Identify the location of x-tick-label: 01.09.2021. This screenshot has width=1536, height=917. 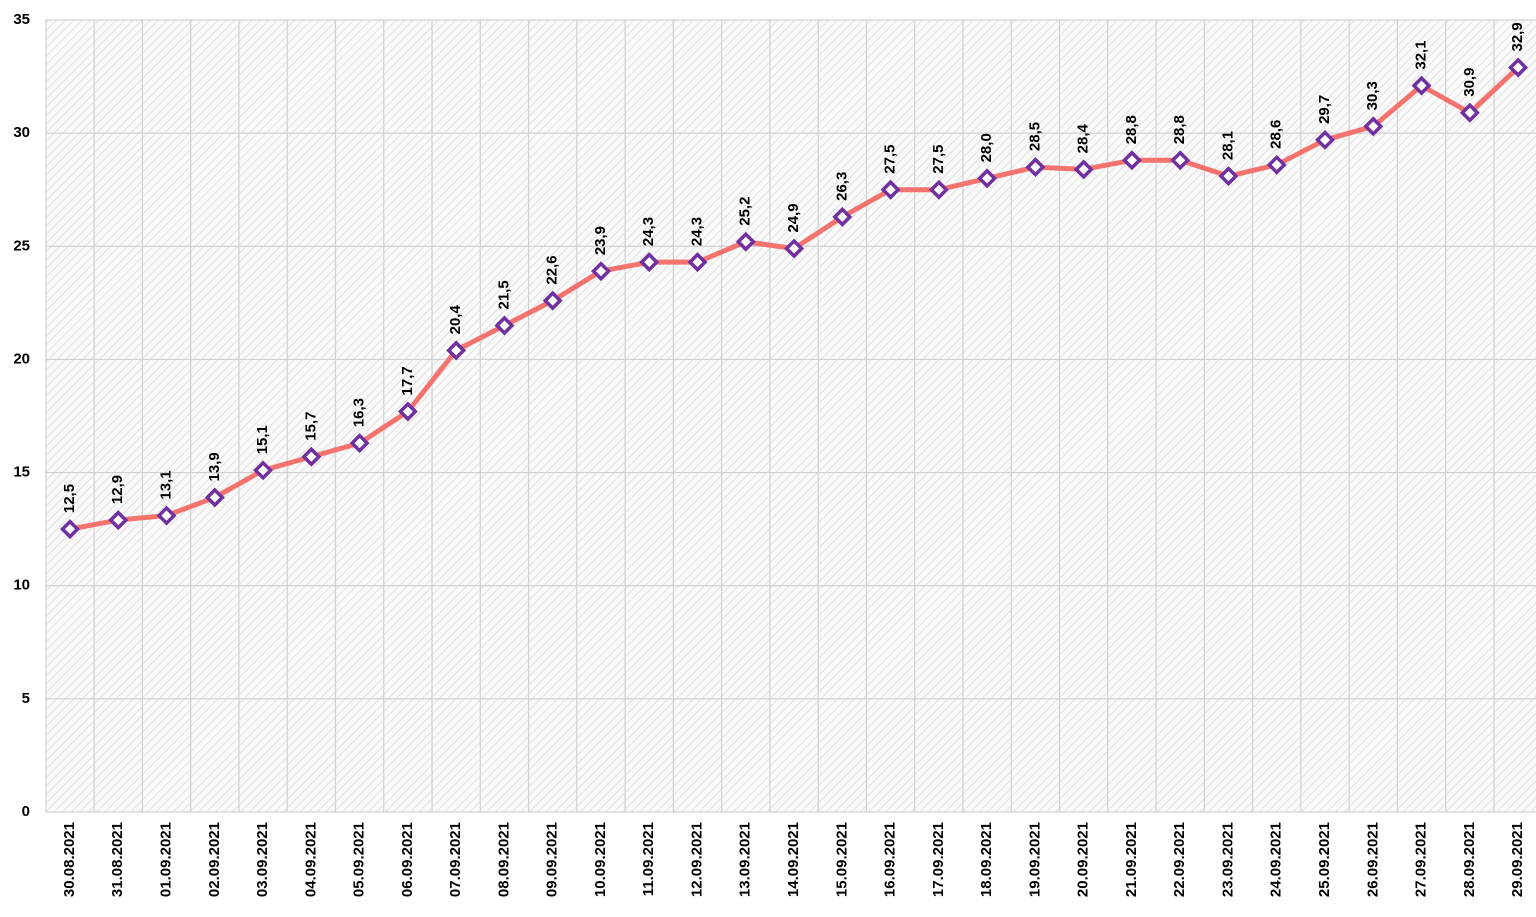
(166, 859).